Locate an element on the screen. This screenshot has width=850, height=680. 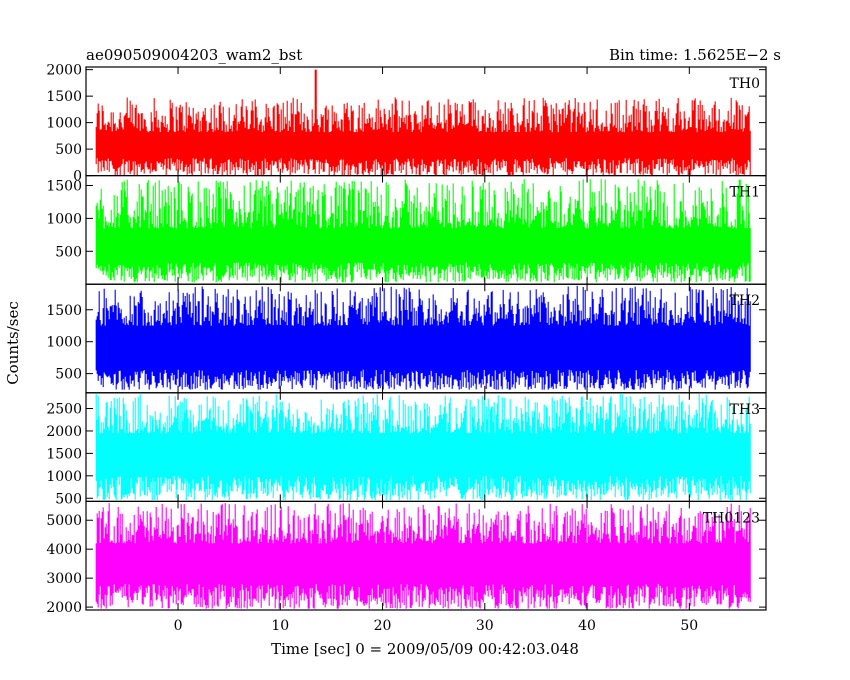
panel-th1: 500 1000 1500 TH1 is located at coordinates (406, 230).